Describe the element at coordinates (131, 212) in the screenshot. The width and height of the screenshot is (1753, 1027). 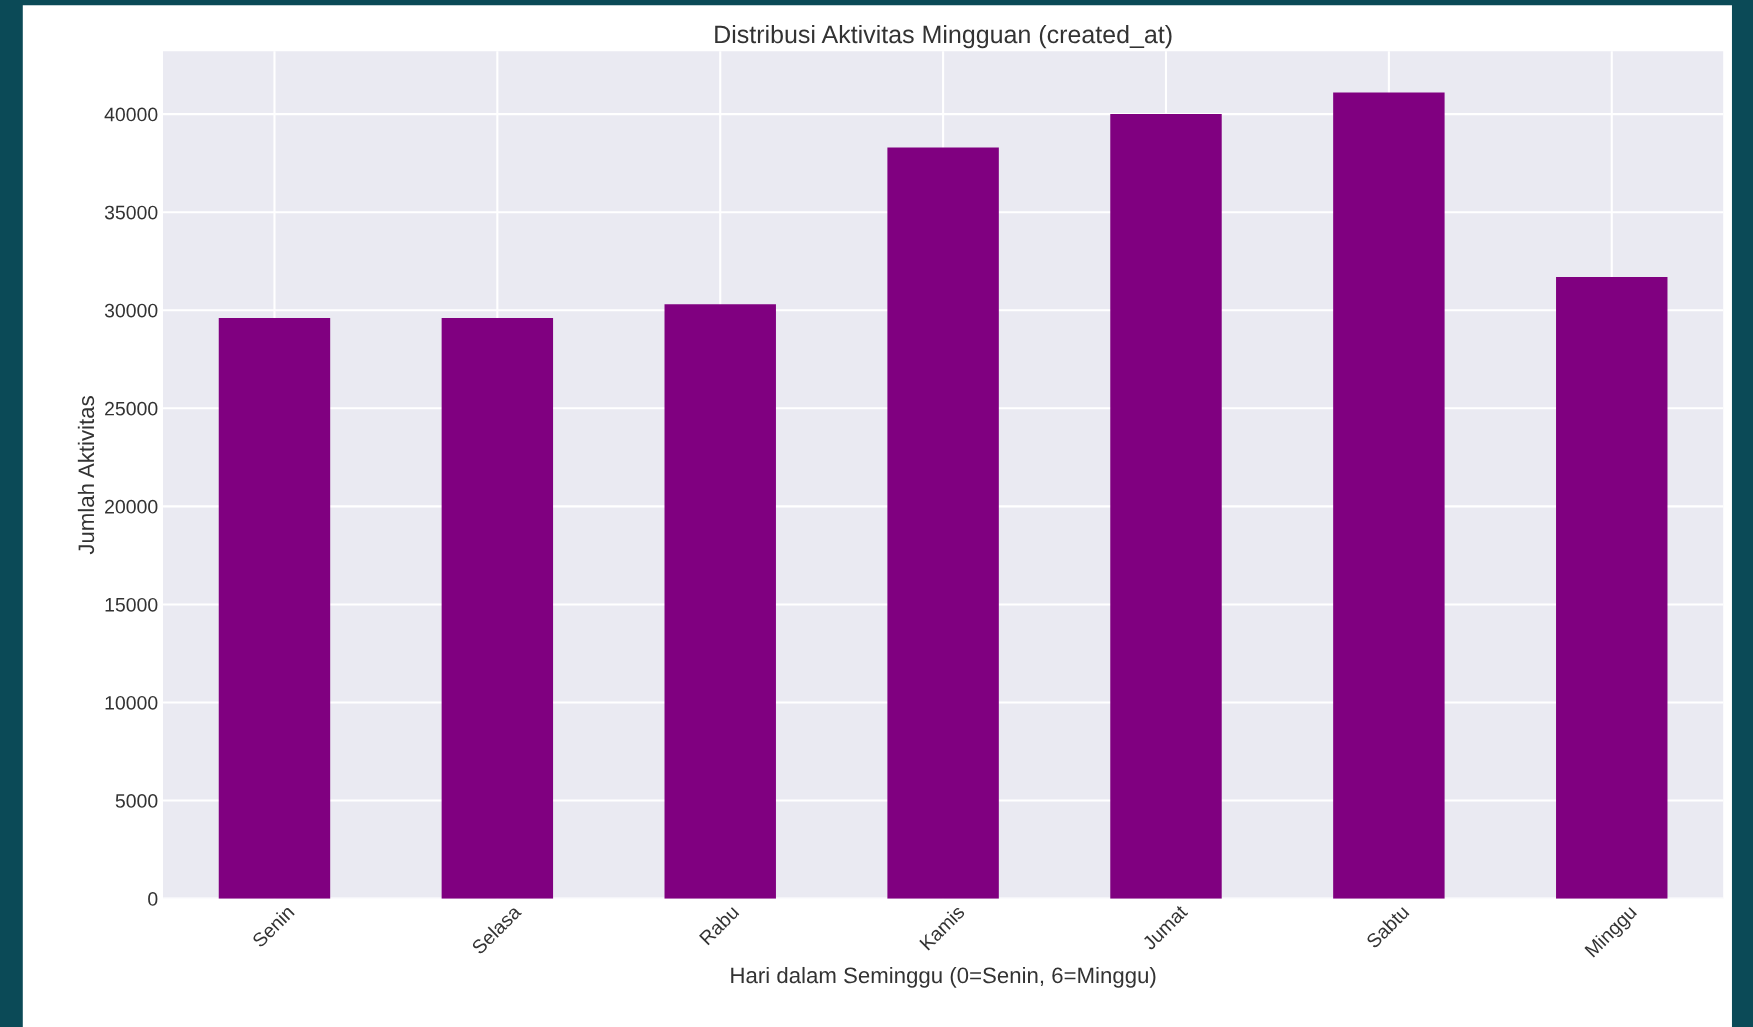
I see `y-tick-label: 35000` at that location.